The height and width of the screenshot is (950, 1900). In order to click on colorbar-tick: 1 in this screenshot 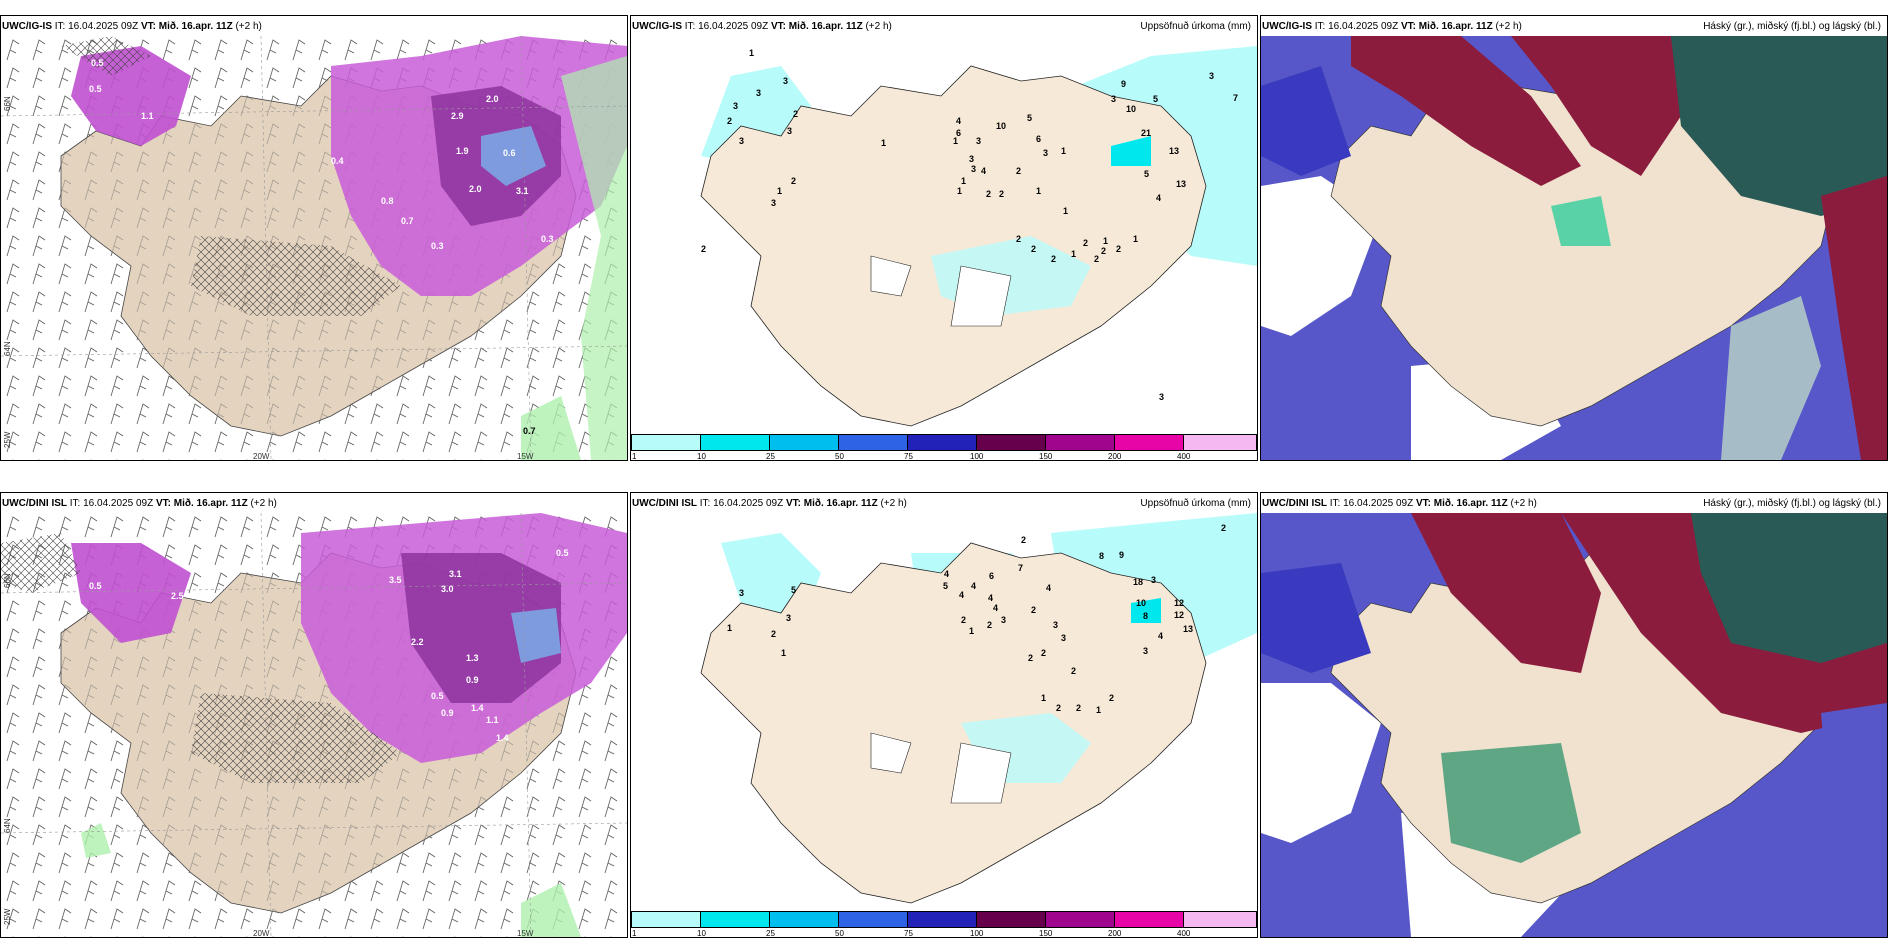, I will do `click(634, 933)`.